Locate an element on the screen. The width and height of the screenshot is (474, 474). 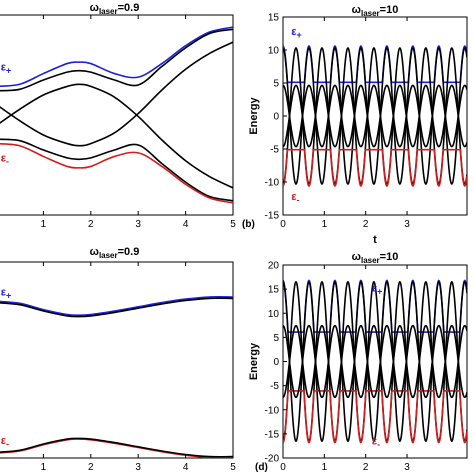
y-tick-label: -20 is located at coordinates (272, 459).